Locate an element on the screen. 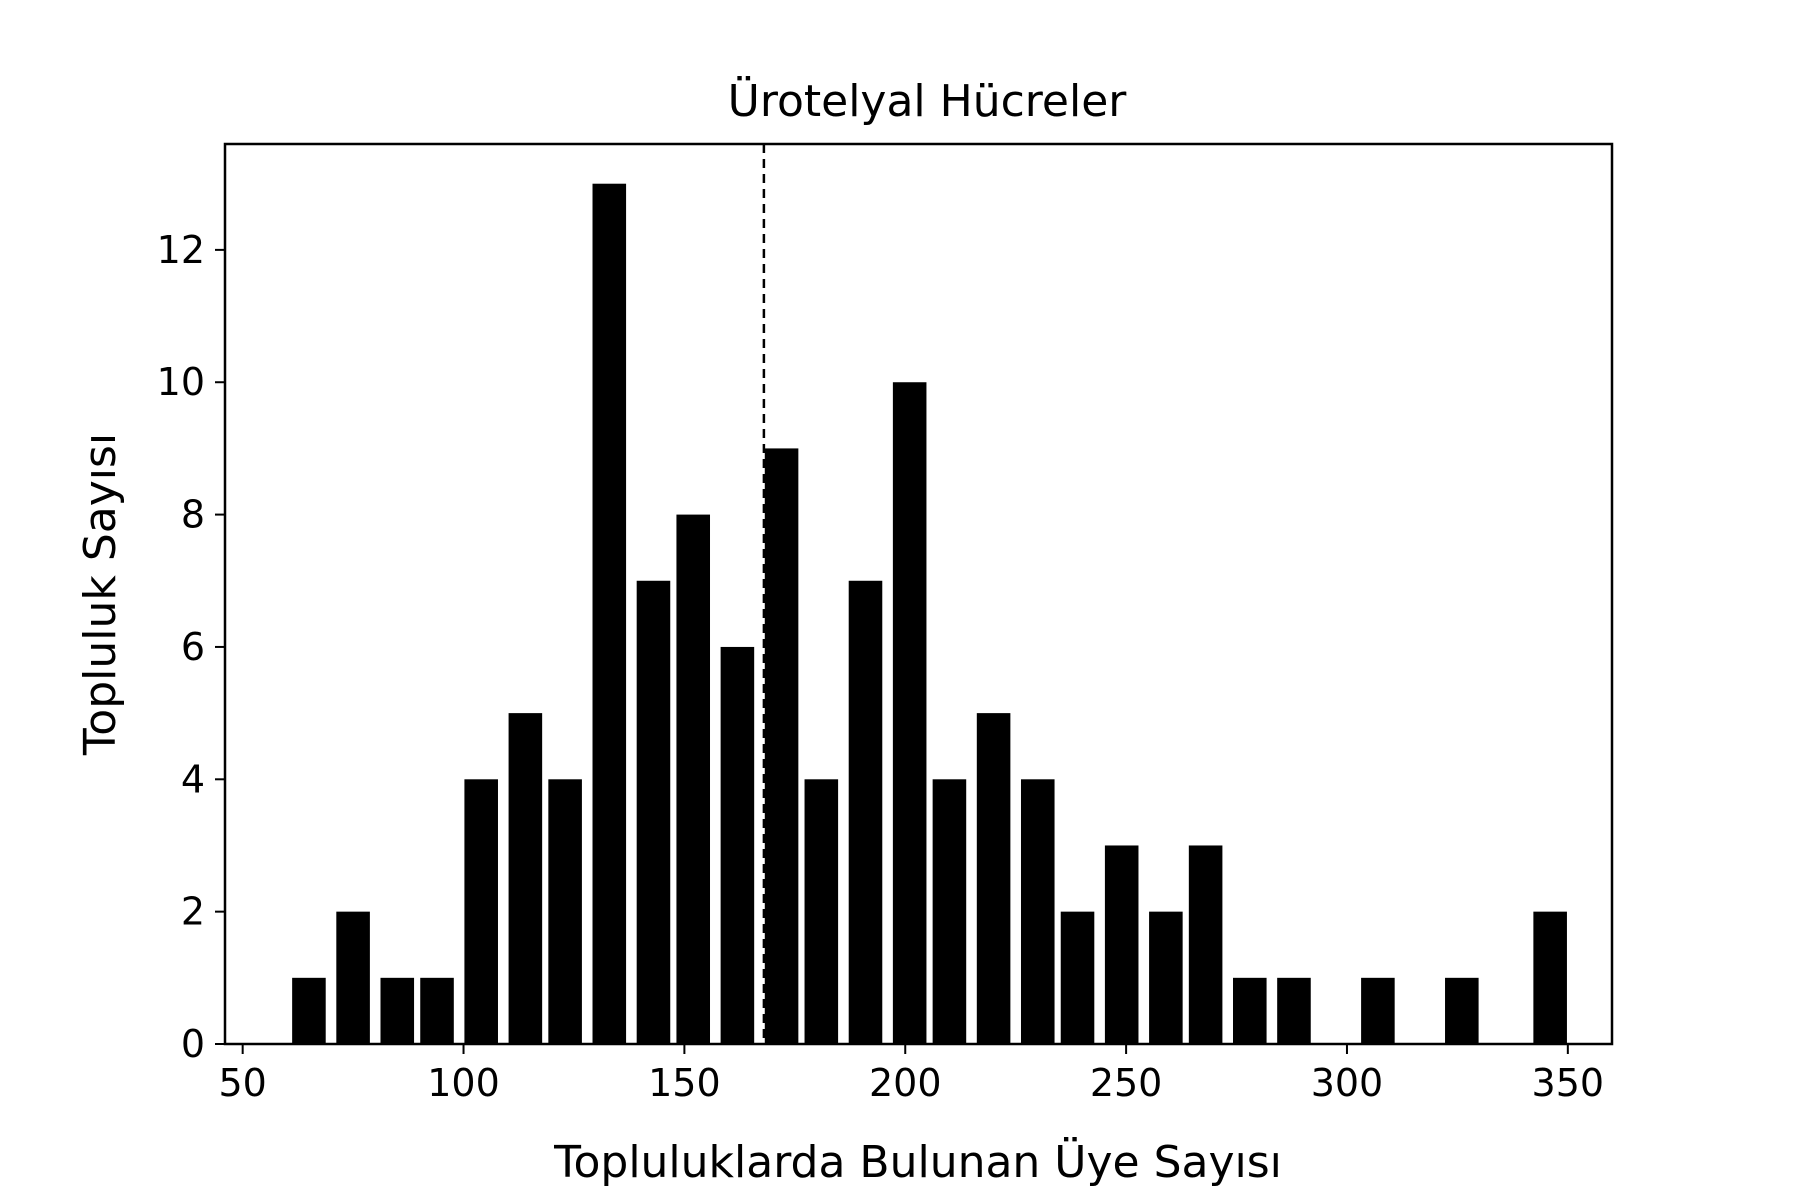 This screenshot has height=1200, width=1800. x-tick-label: 50 is located at coordinates (242, 1083).